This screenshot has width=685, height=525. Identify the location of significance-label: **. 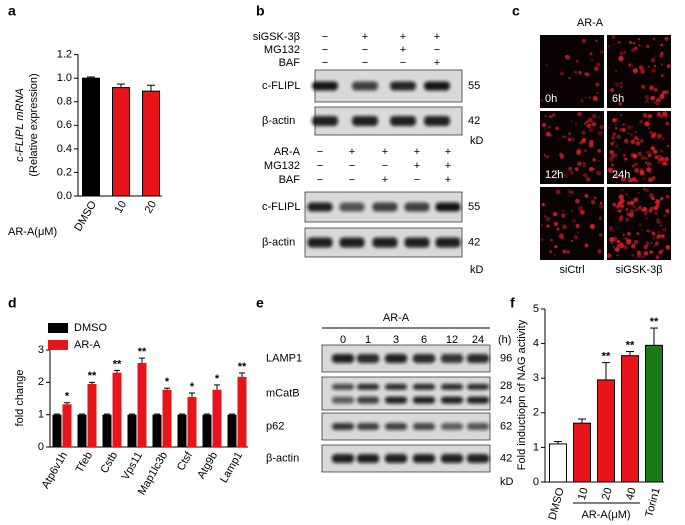
(117, 364).